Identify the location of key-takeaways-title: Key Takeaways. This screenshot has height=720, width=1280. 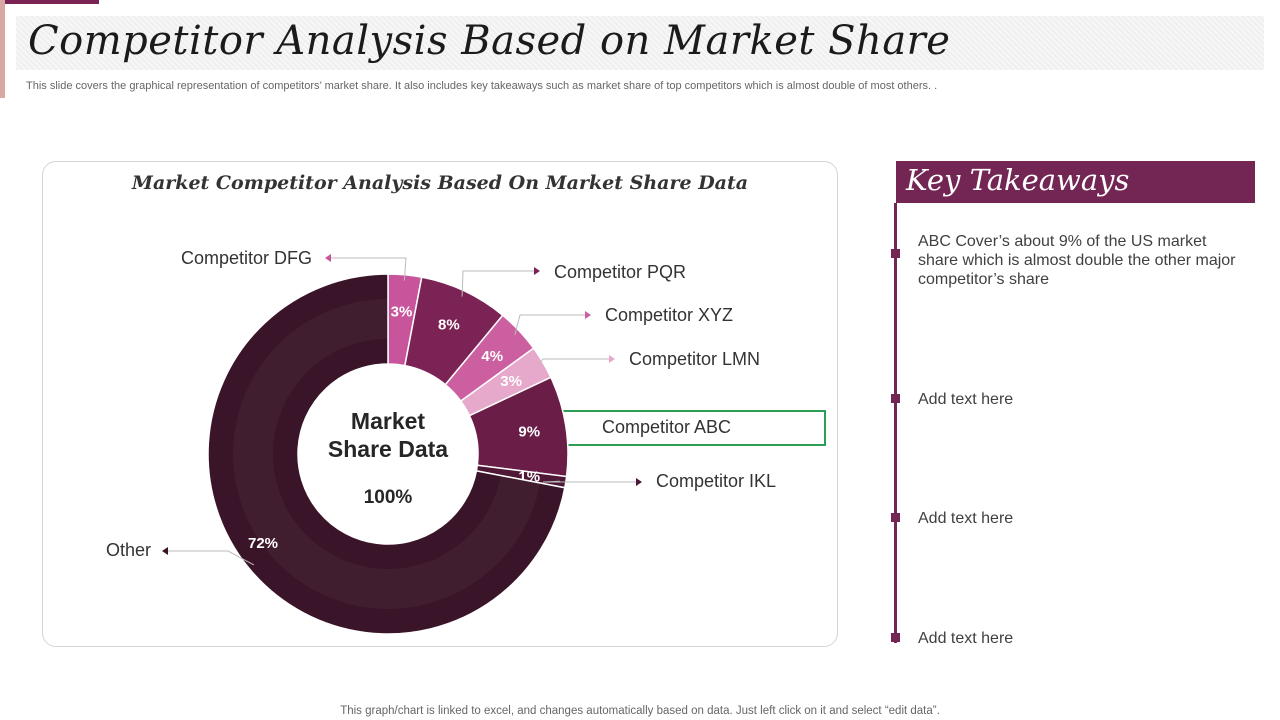
(1018, 180).